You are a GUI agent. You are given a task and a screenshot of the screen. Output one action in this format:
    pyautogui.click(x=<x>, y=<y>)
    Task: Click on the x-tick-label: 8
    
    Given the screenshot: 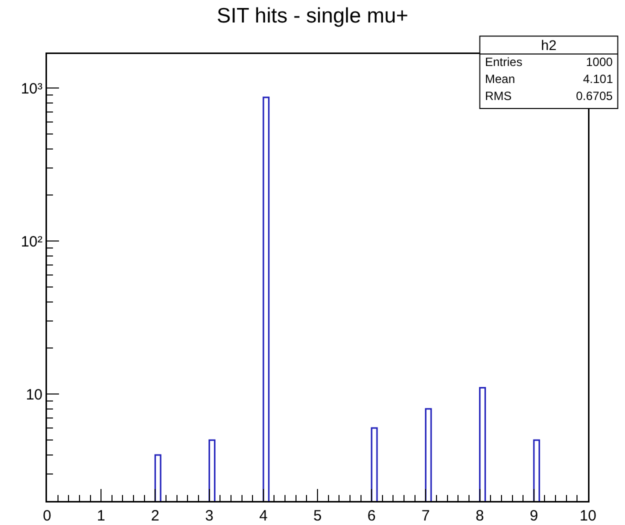 What is the action you would take?
    pyautogui.click(x=480, y=516)
    